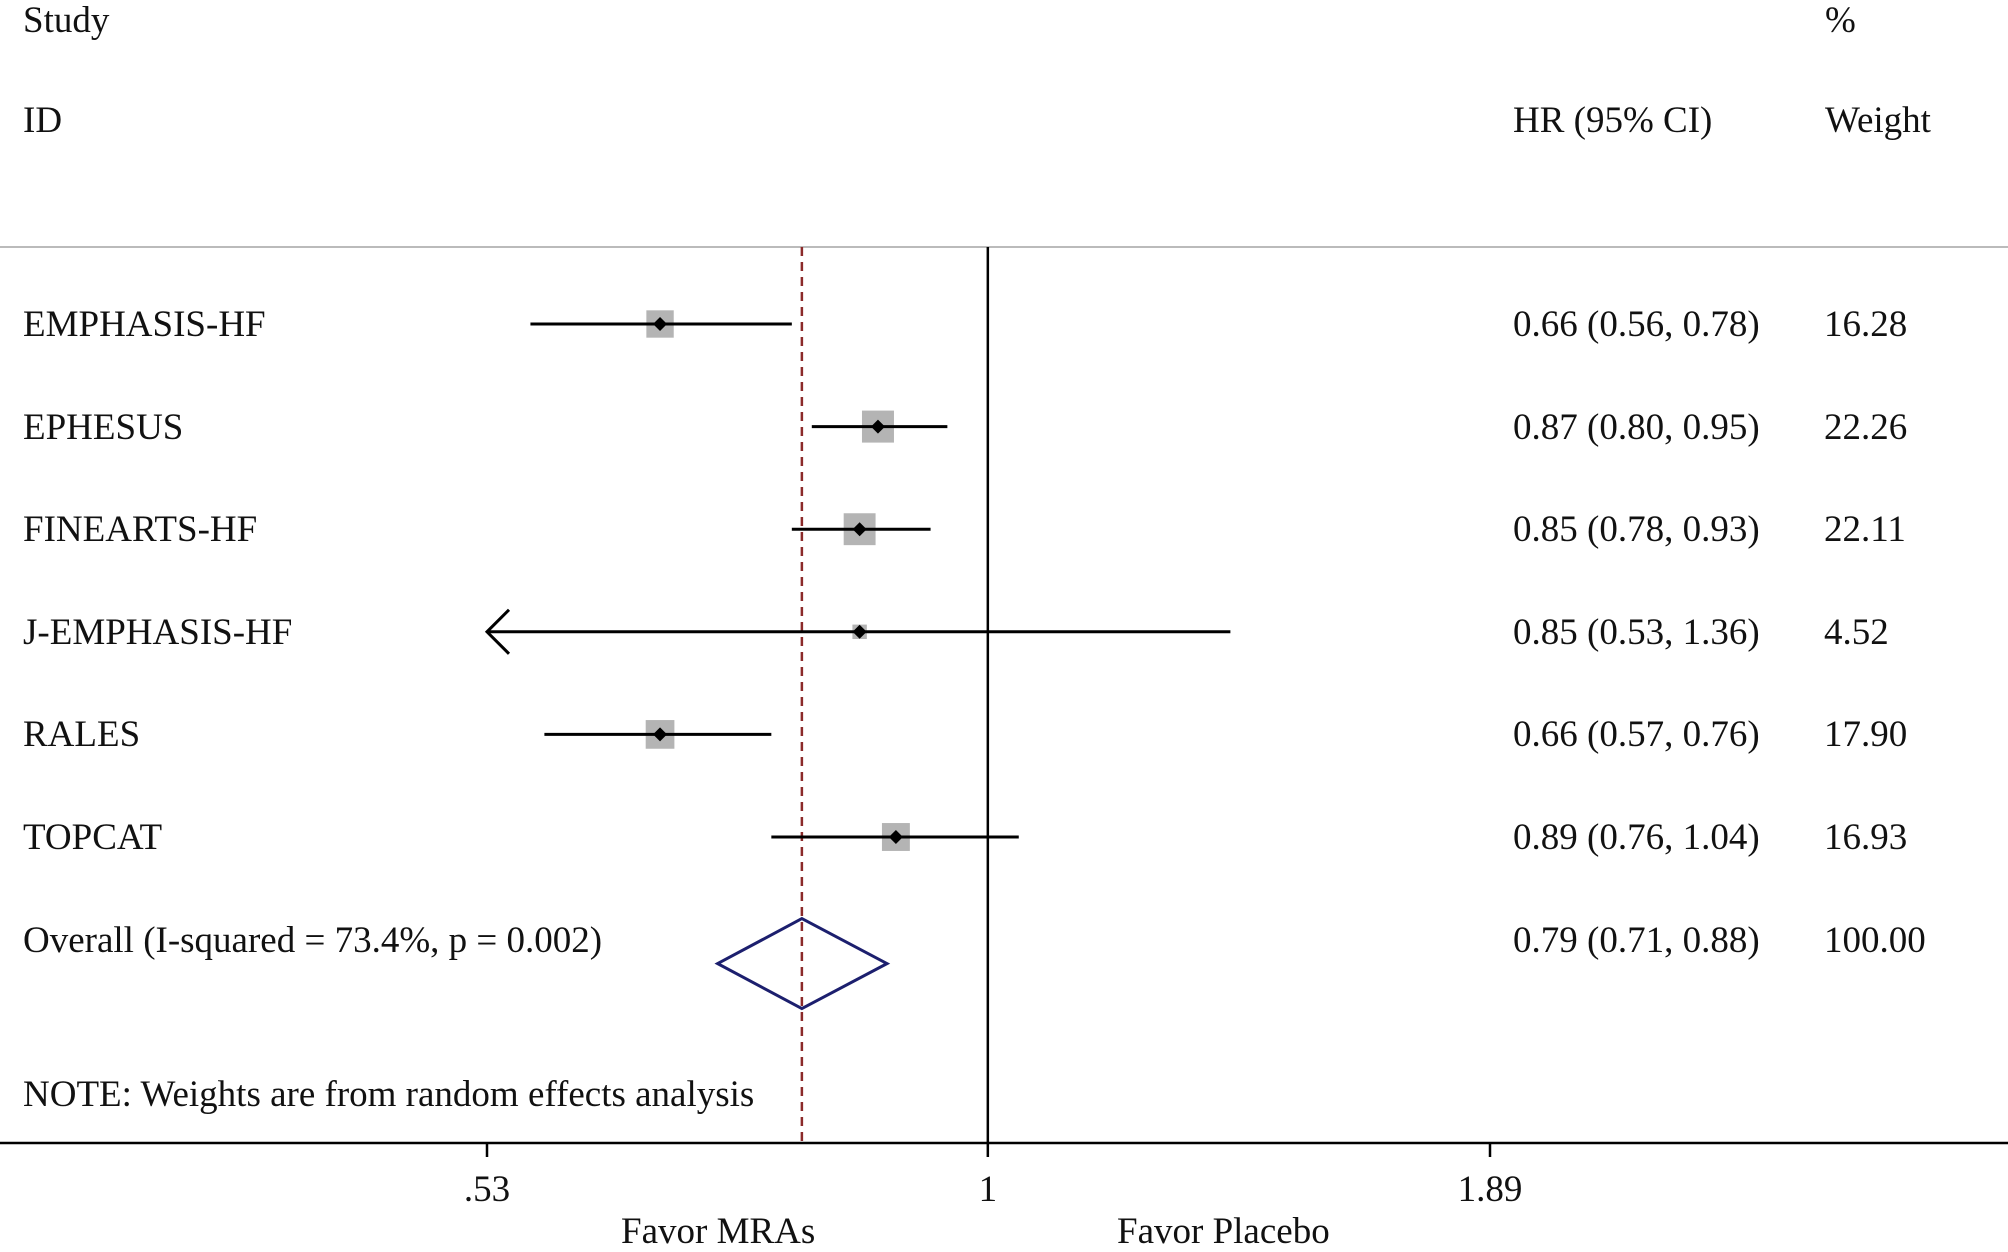 The height and width of the screenshot is (1252, 2008). I want to click on header-study: Study, so click(66, 20).